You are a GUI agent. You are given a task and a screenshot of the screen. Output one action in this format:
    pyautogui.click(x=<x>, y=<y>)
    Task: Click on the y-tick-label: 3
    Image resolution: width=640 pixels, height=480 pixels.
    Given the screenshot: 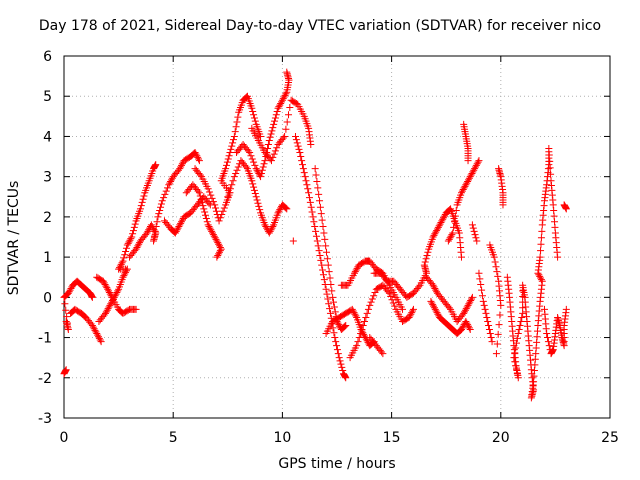 What is the action you would take?
    pyautogui.click(x=47, y=178)
    